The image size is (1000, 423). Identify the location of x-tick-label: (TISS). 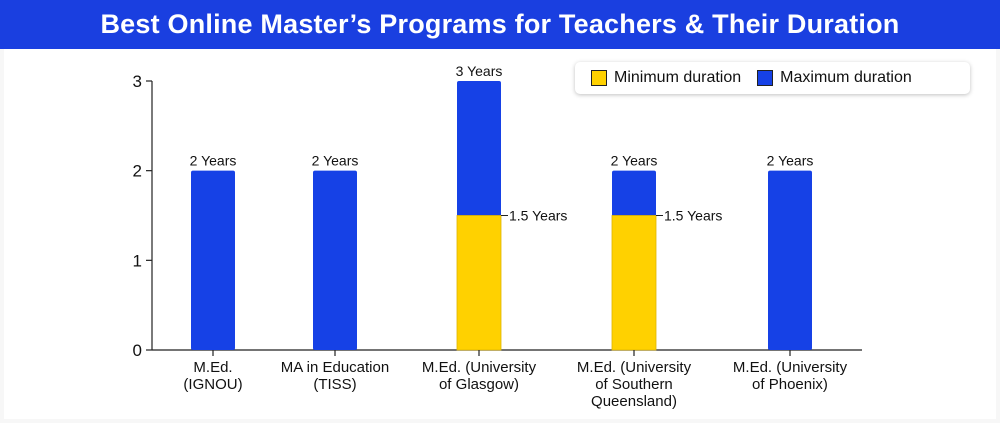
(334, 384).